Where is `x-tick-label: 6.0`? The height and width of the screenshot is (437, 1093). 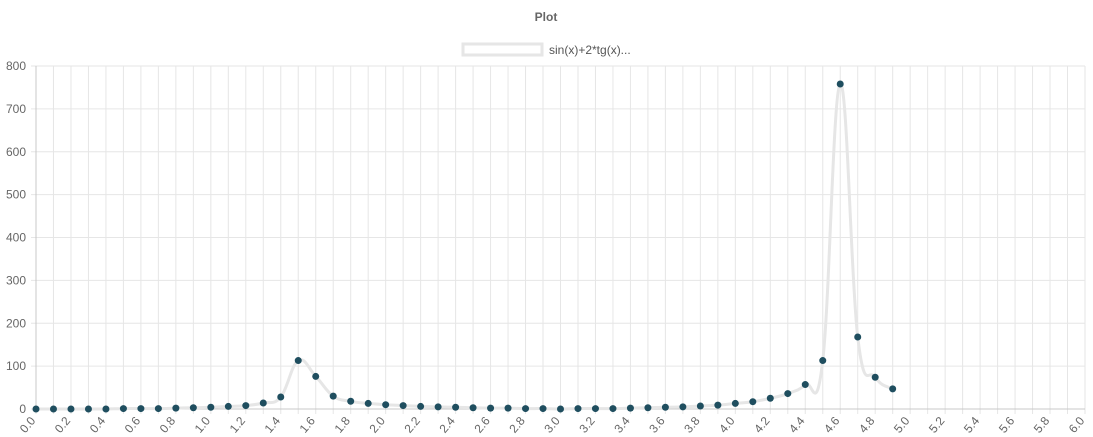 x-tick-label: 6.0 is located at coordinates (1077, 425).